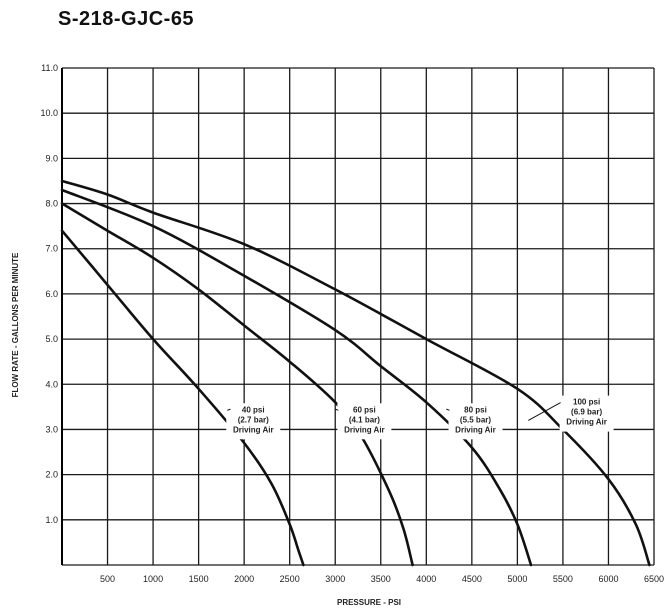 This screenshot has width=668, height=609. I want to click on curve-annotation-text: 100 psi, so click(586, 402).